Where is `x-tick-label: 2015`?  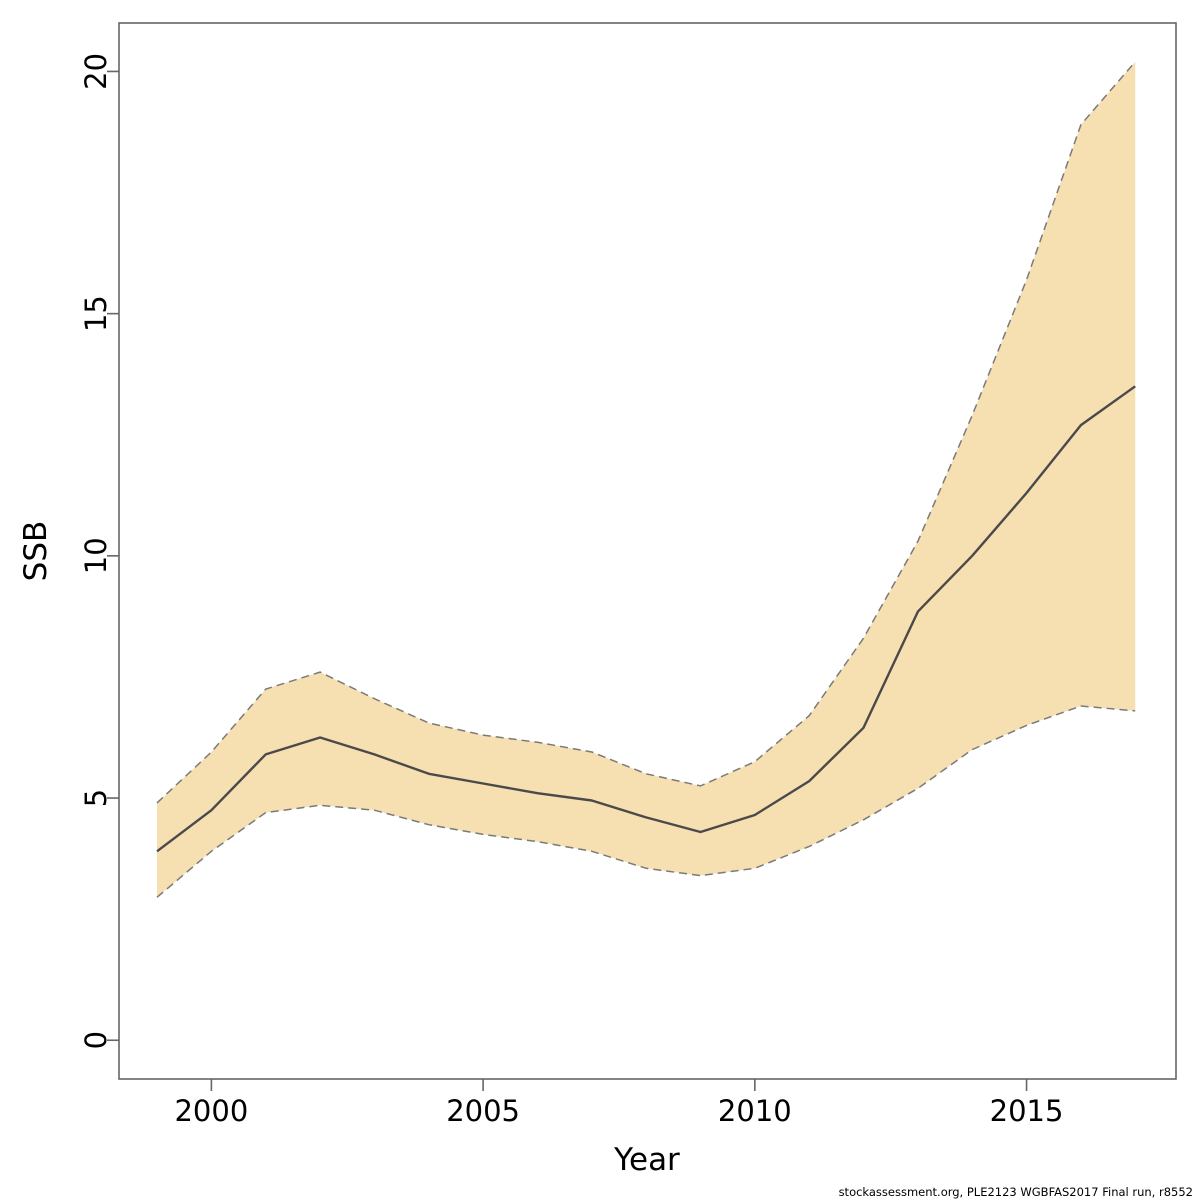
x-tick-label: 2015 is located at coordinates (1027, 1111).